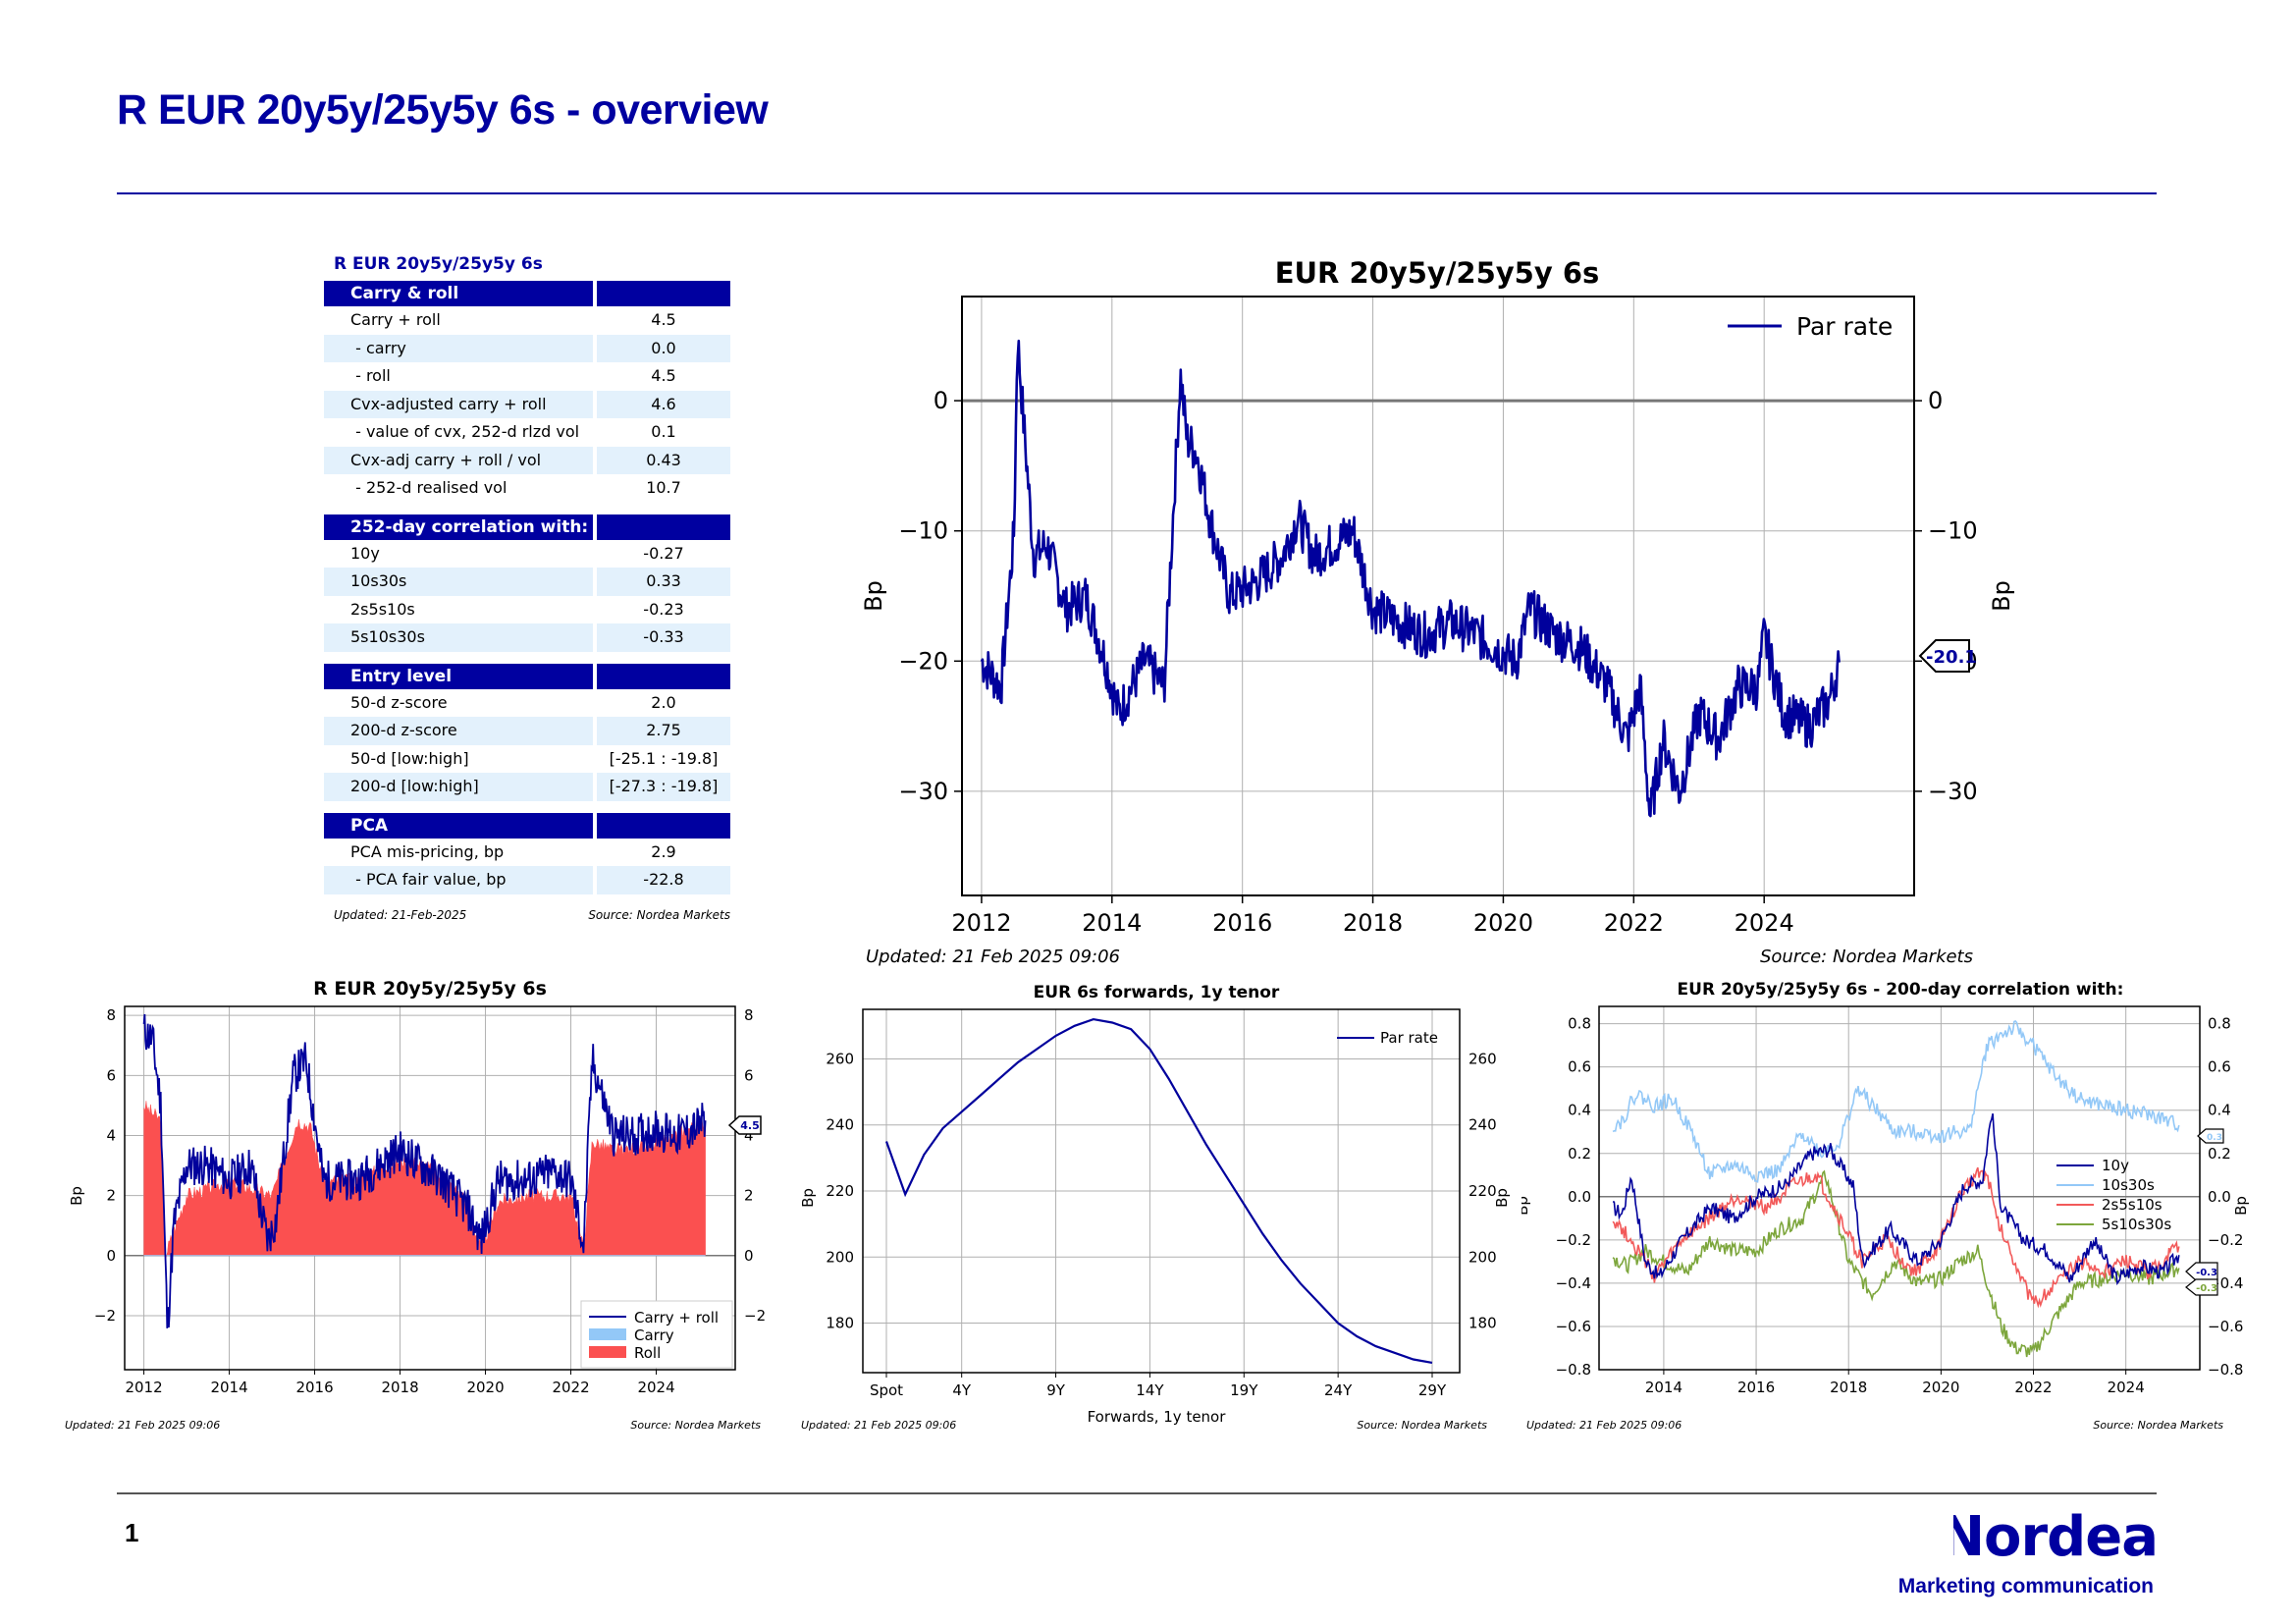  I want to click on corr-ytick-label-right: 0.2, so click(2219, 1154).